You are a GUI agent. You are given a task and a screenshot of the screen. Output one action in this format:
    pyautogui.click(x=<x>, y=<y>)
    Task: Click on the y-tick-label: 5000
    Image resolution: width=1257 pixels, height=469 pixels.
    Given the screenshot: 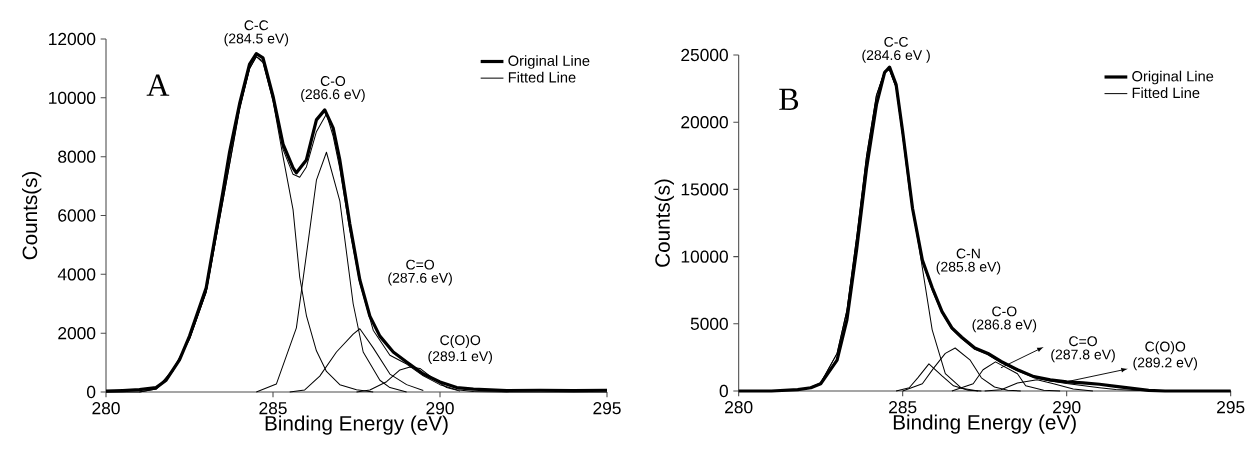 What is the action you would take?
    pyautogui.click(x=709, y=323)
    